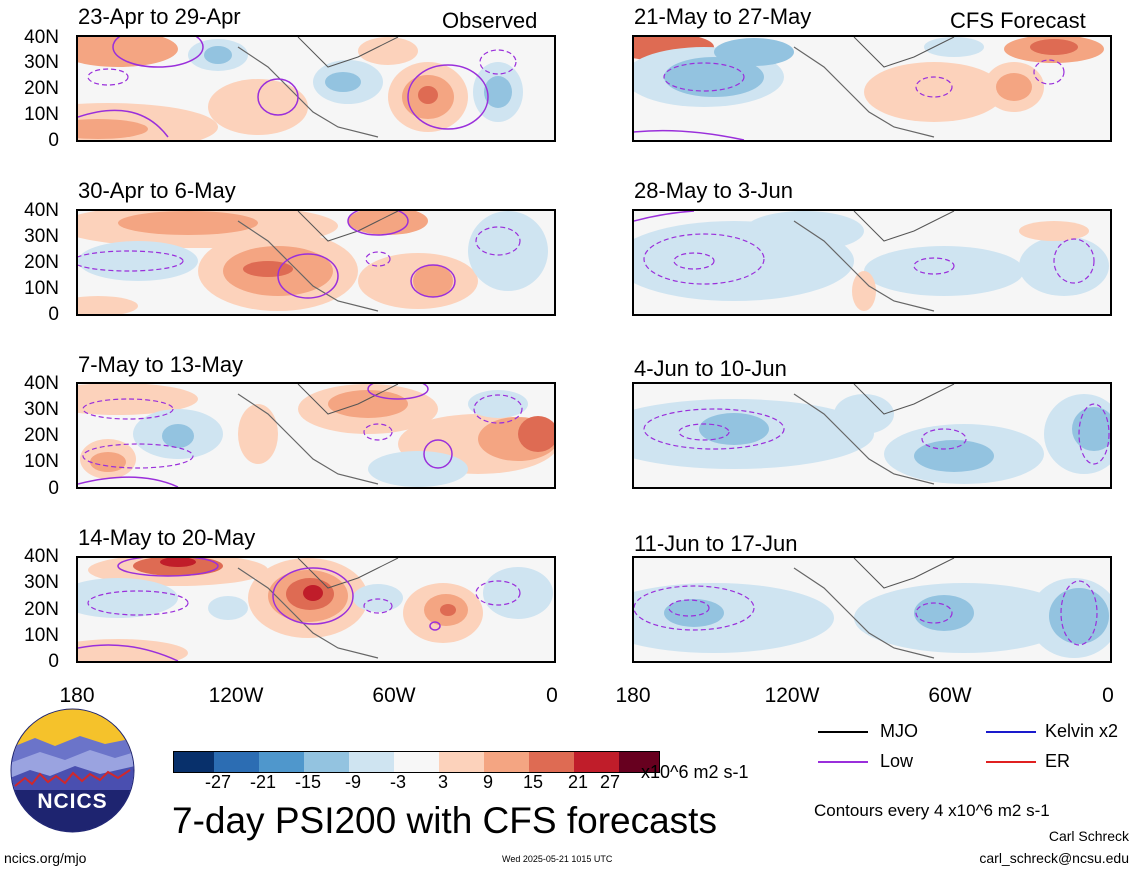 The width and height of the screenshot is (1135, 871). What do you see at coordinates (557, 859) in the screenshot?
I see `timestamp: Wed 2025-05-21 1015 UTC` at bounding box center [557, 859].